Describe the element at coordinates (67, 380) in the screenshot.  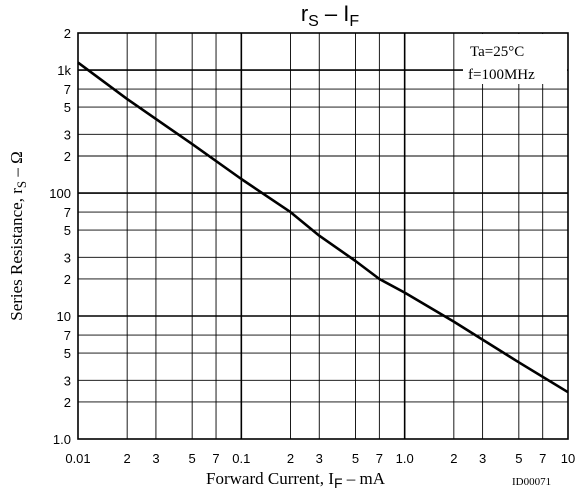
I see `y-tick-label-2: 3` at that location.